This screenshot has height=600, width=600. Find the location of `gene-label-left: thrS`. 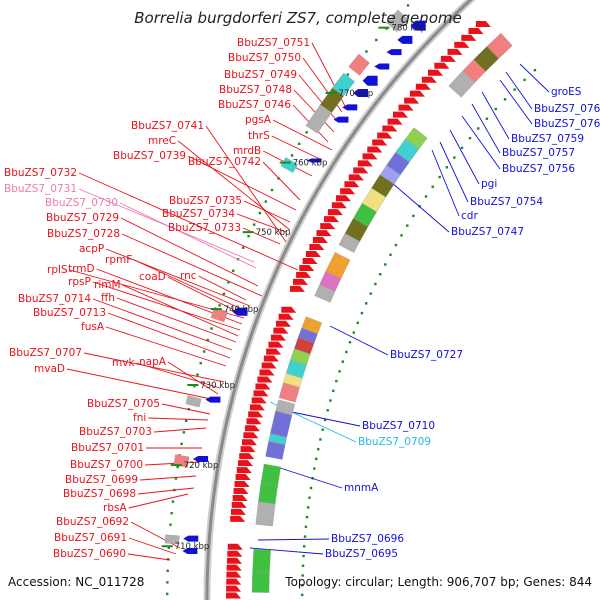

gene-label-left: thrS is located at coordinates (259, 136).